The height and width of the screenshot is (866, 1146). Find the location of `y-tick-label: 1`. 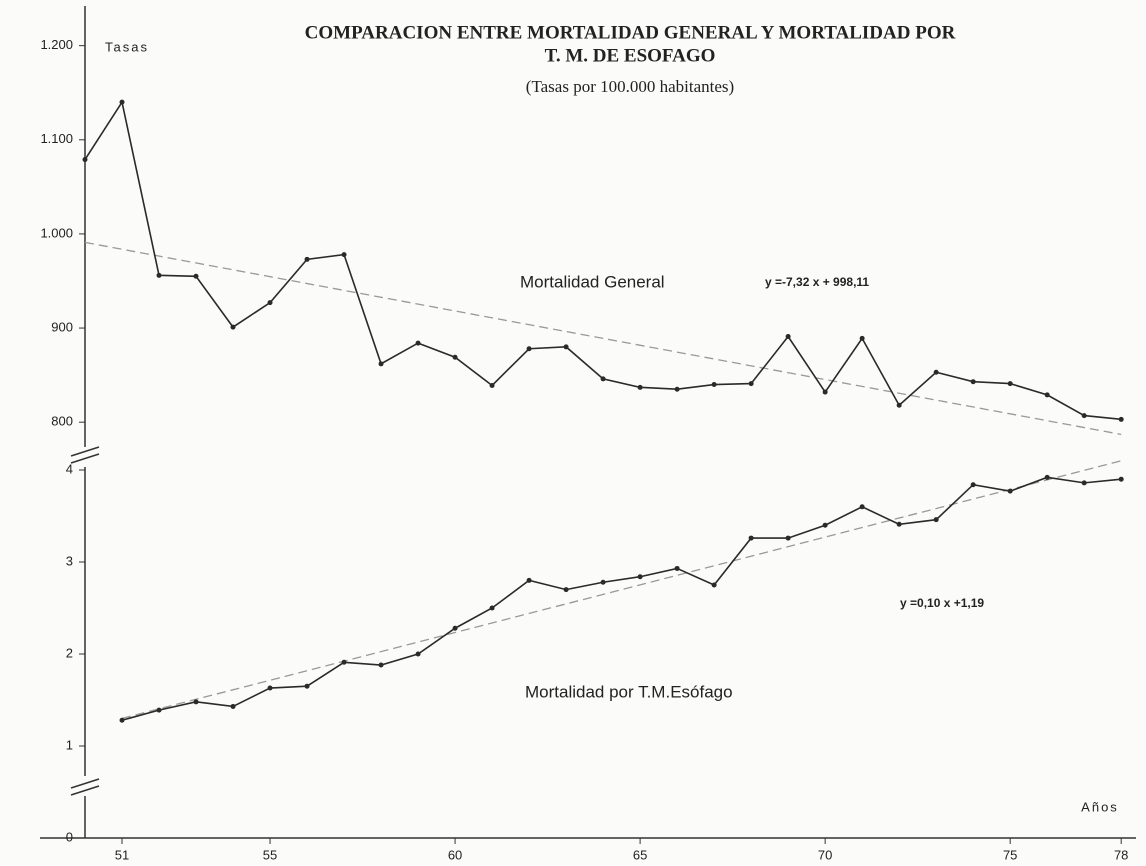

y-tick-label: 1 is located at coordinates (69, 744).